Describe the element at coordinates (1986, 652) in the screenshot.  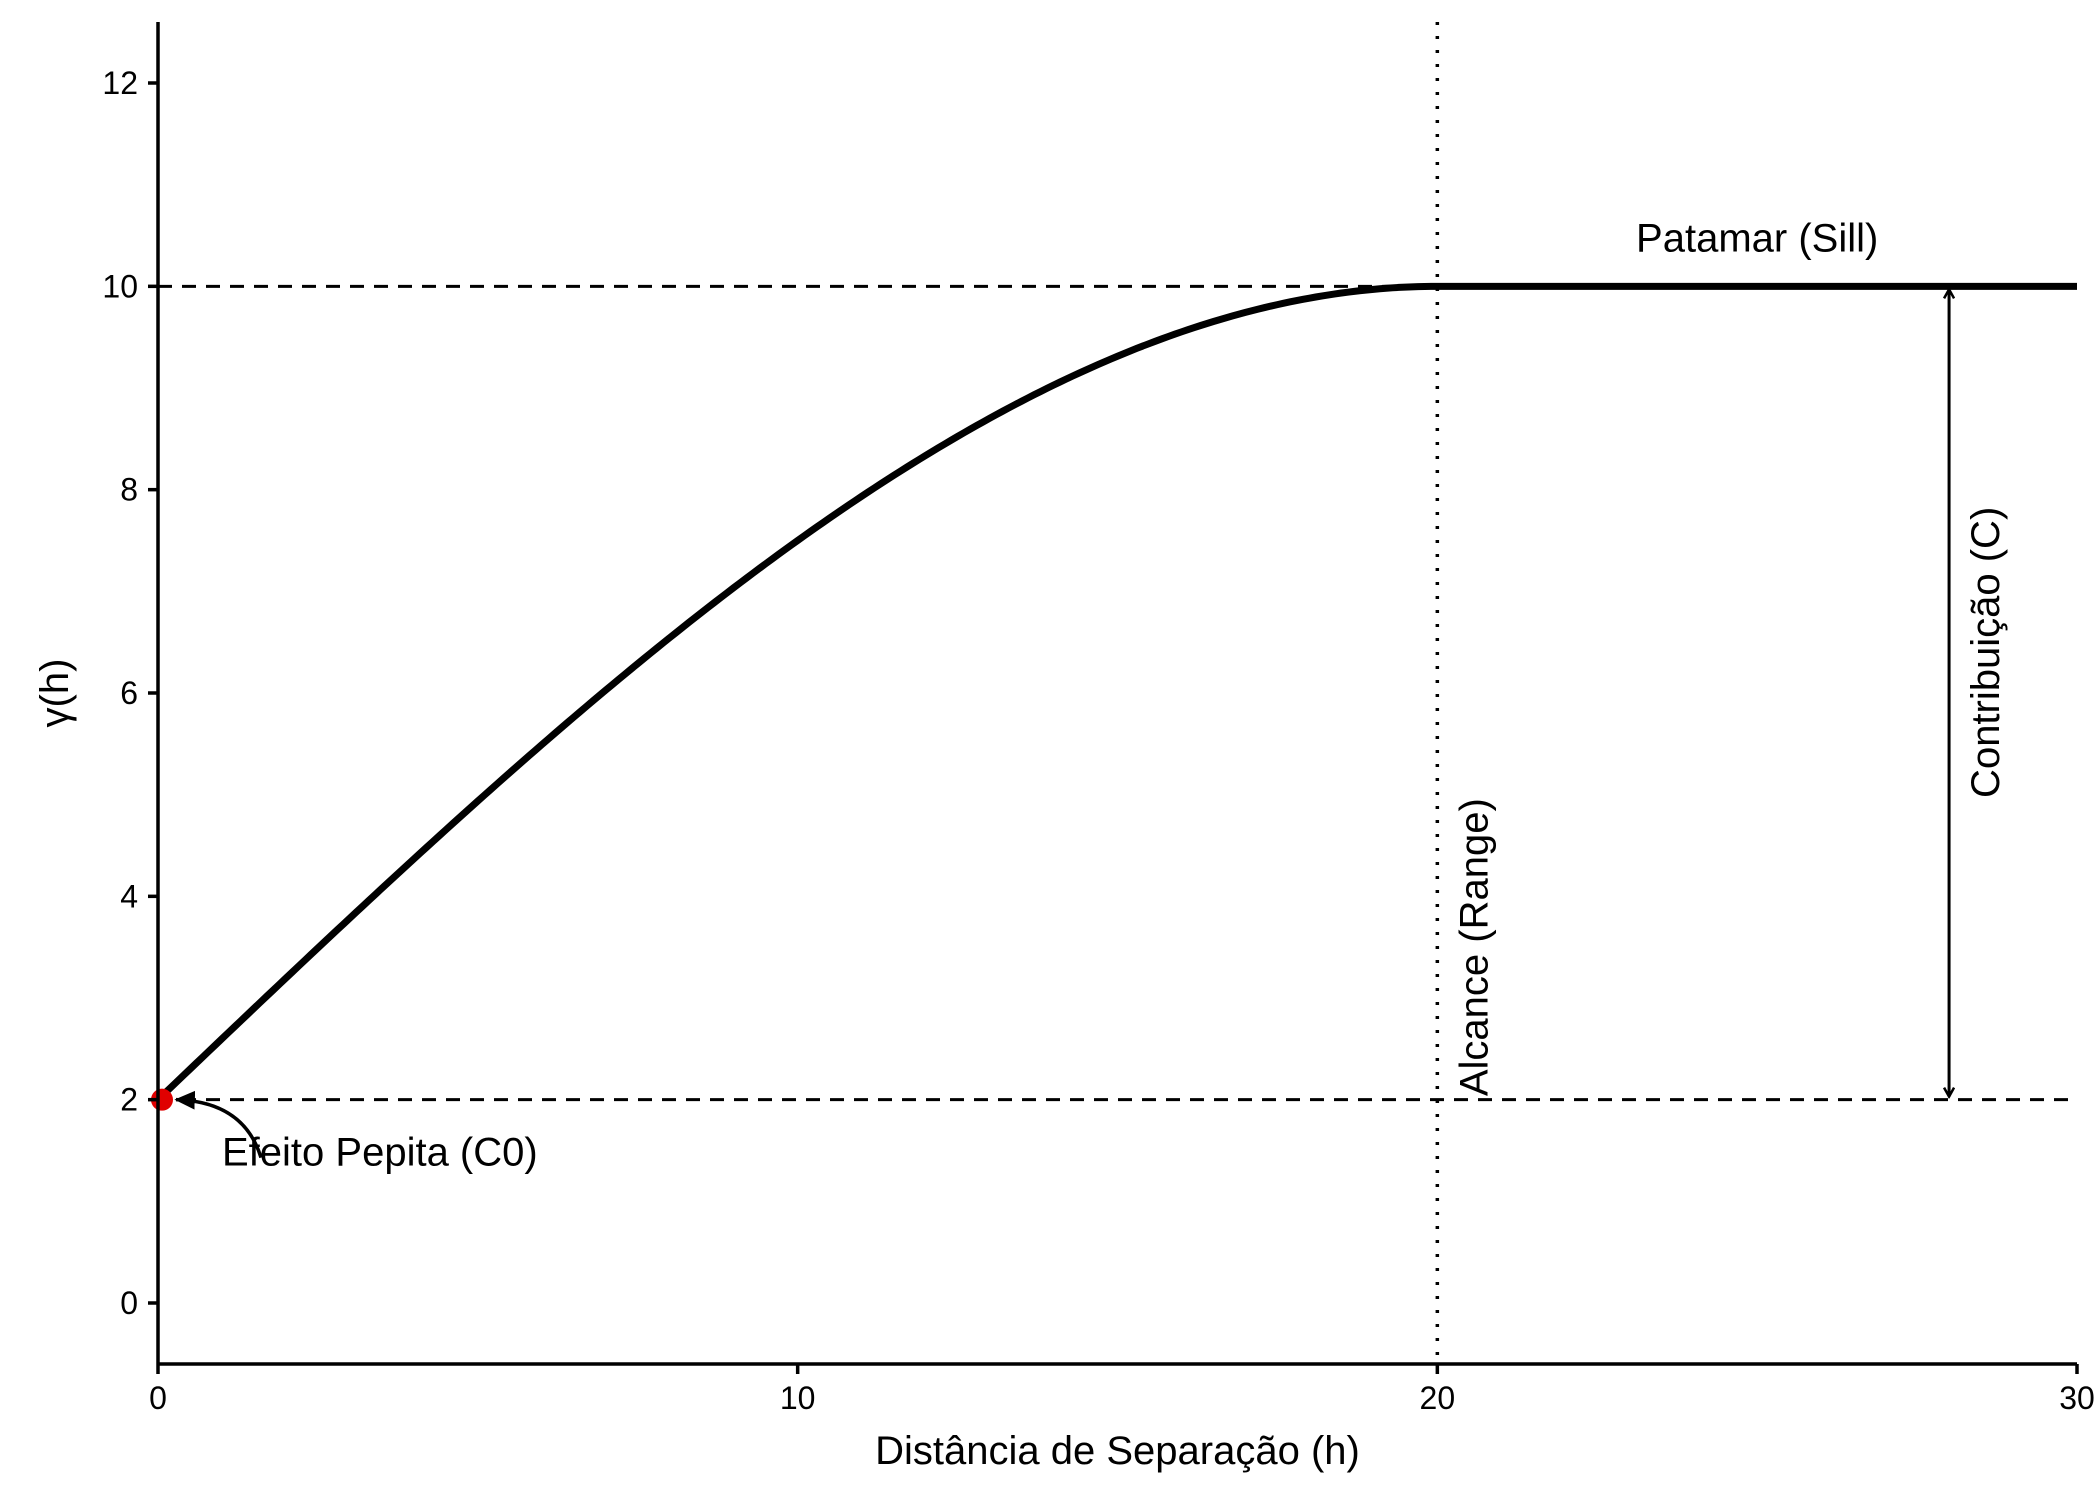
I see `contribution-annotation: Contribuição (C)` at that location.